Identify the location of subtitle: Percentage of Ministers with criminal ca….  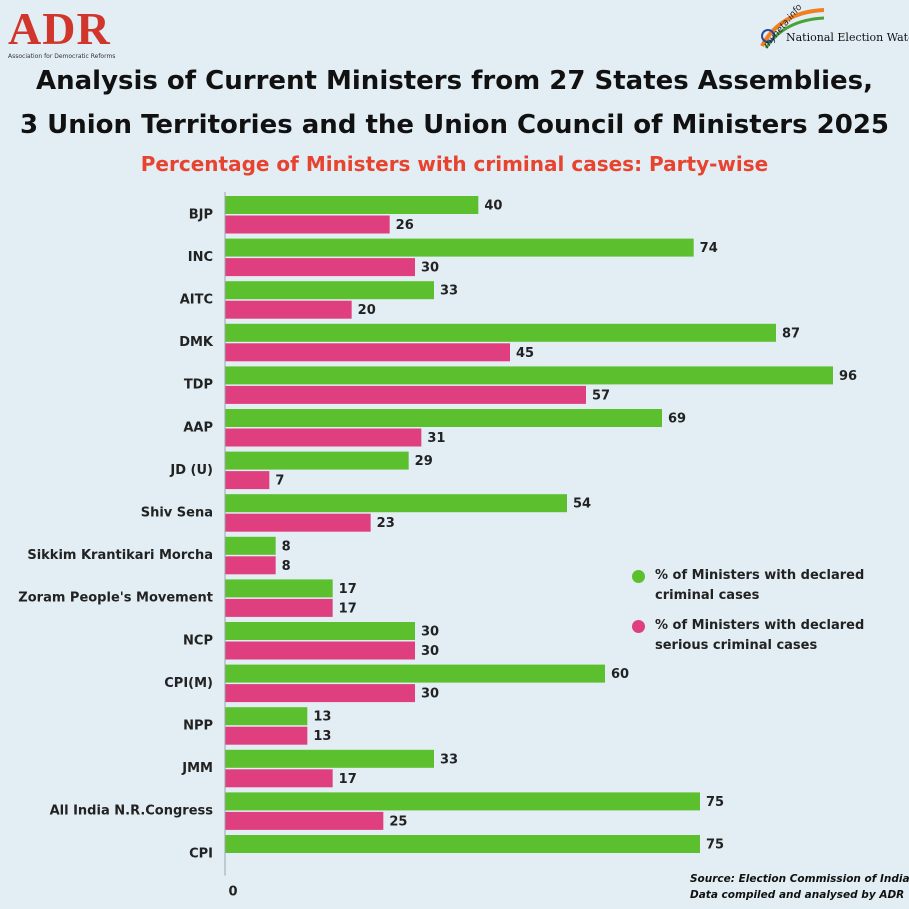
(454, 164).